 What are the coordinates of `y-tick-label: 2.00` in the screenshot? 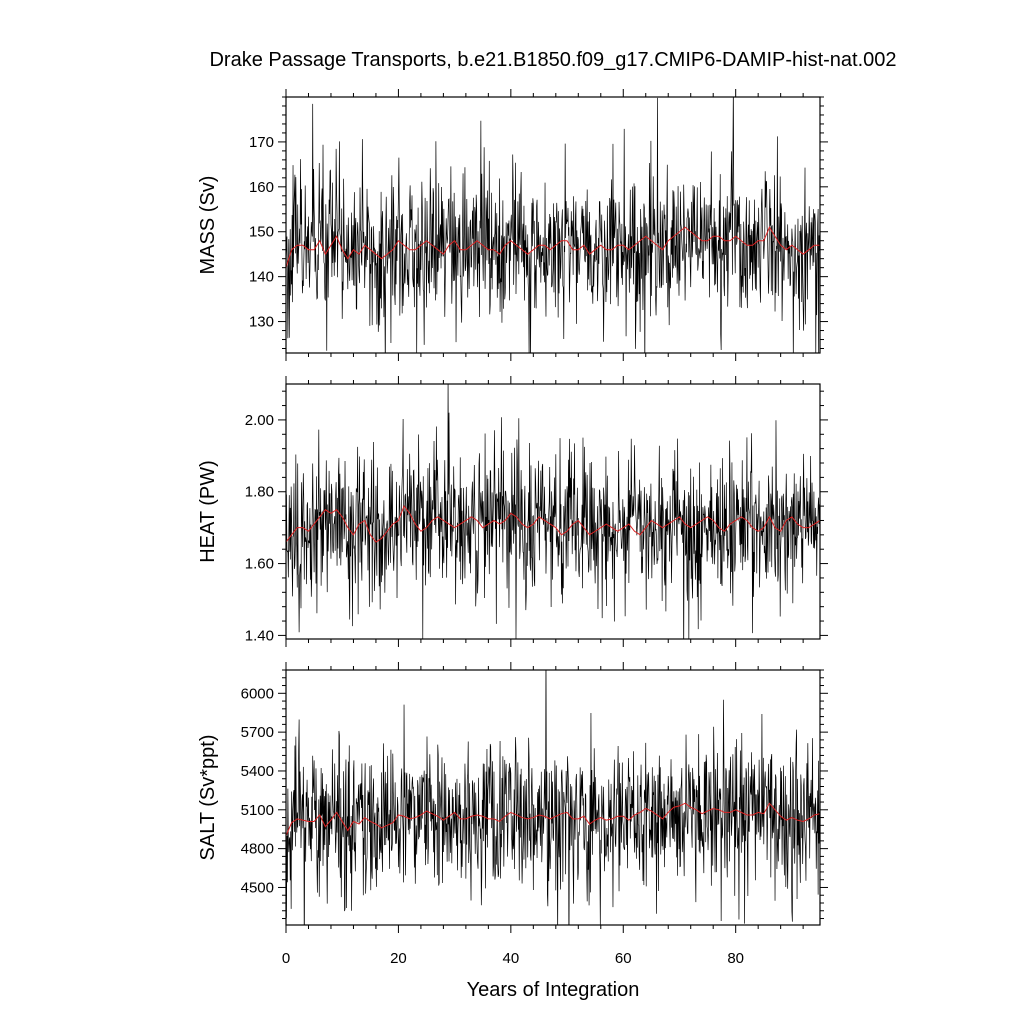 It's located at (259, 420).